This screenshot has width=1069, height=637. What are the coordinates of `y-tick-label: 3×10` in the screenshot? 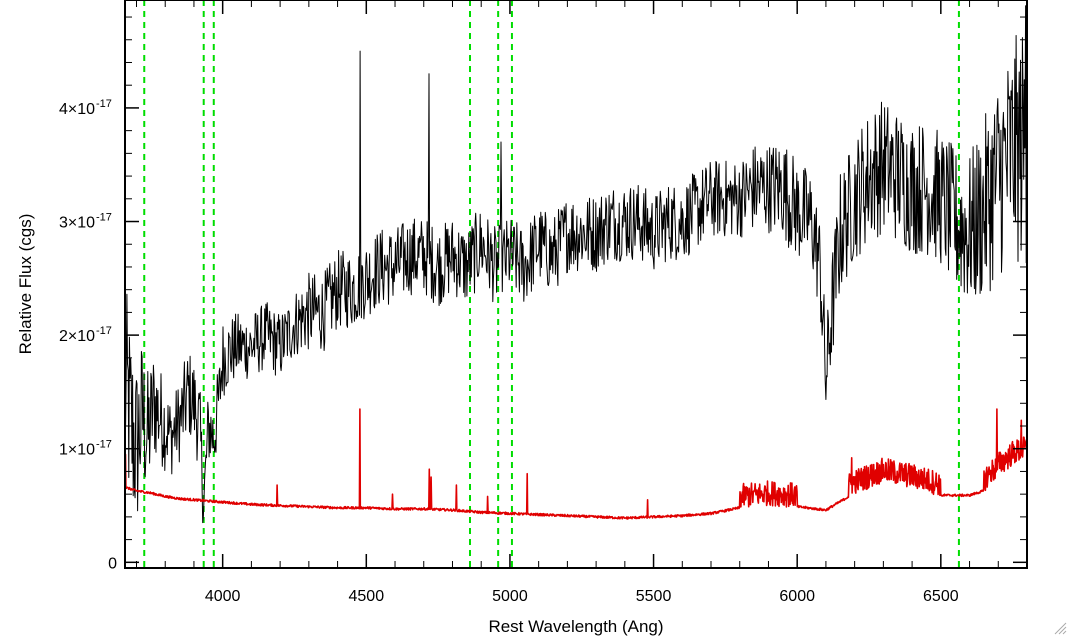 It's located at (77, 223).